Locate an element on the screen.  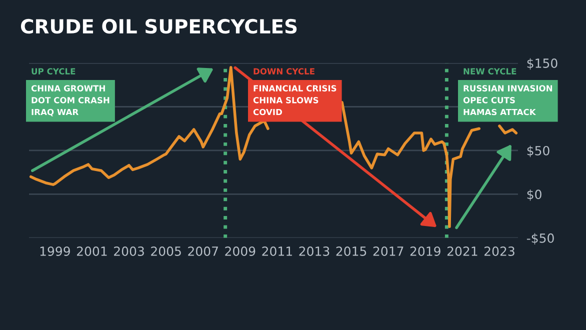
y-tick-label: $50 is located at coordinates (538, 152).